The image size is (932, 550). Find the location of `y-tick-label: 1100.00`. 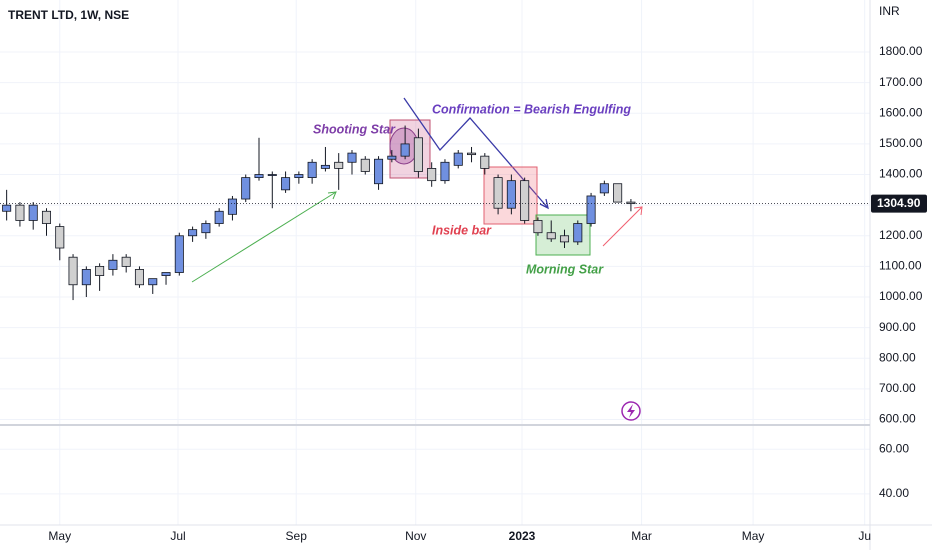

y-tick-label: 1100.00 is located at coordinates (900, 266).